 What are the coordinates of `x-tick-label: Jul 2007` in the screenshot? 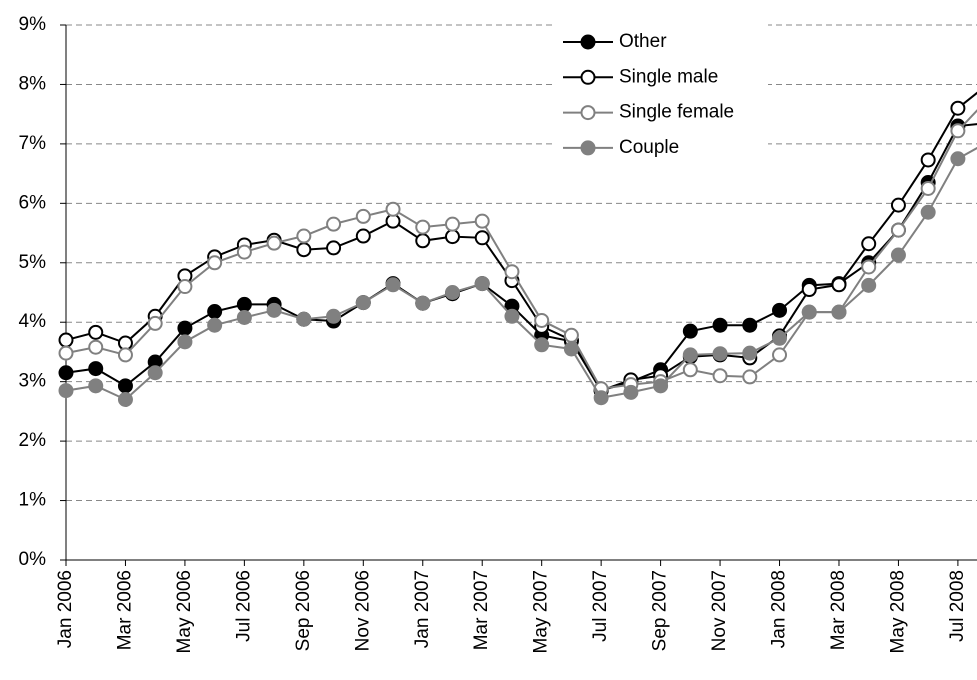 It's located at (600, 606).